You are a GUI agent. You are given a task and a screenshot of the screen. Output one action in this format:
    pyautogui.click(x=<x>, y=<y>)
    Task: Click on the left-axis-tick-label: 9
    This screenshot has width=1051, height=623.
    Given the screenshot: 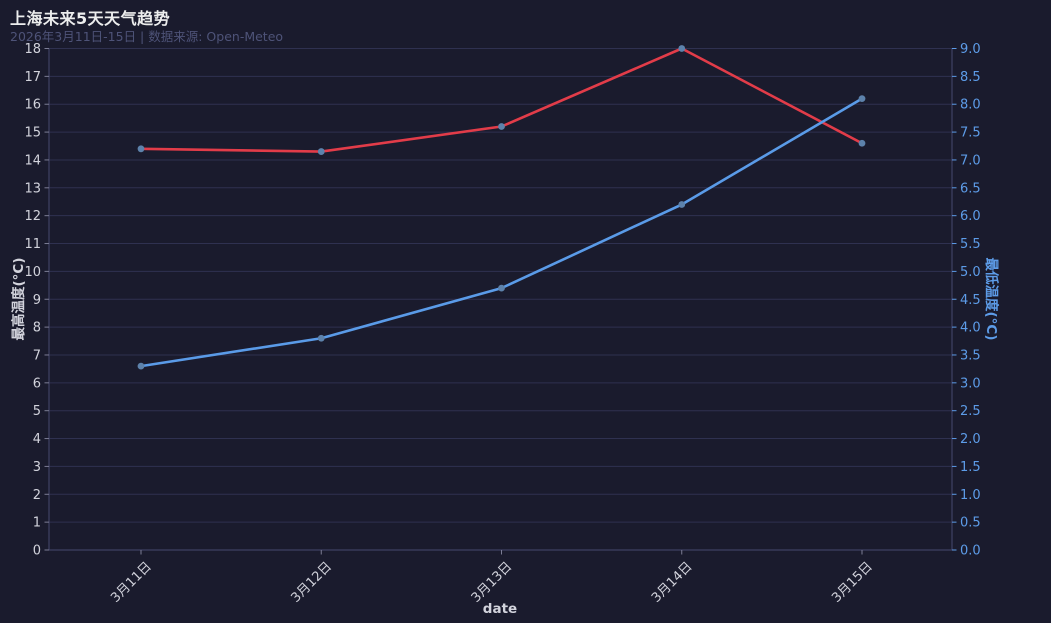 What is the action you would take?
    pyautogui.click(x=37, y=300)
    